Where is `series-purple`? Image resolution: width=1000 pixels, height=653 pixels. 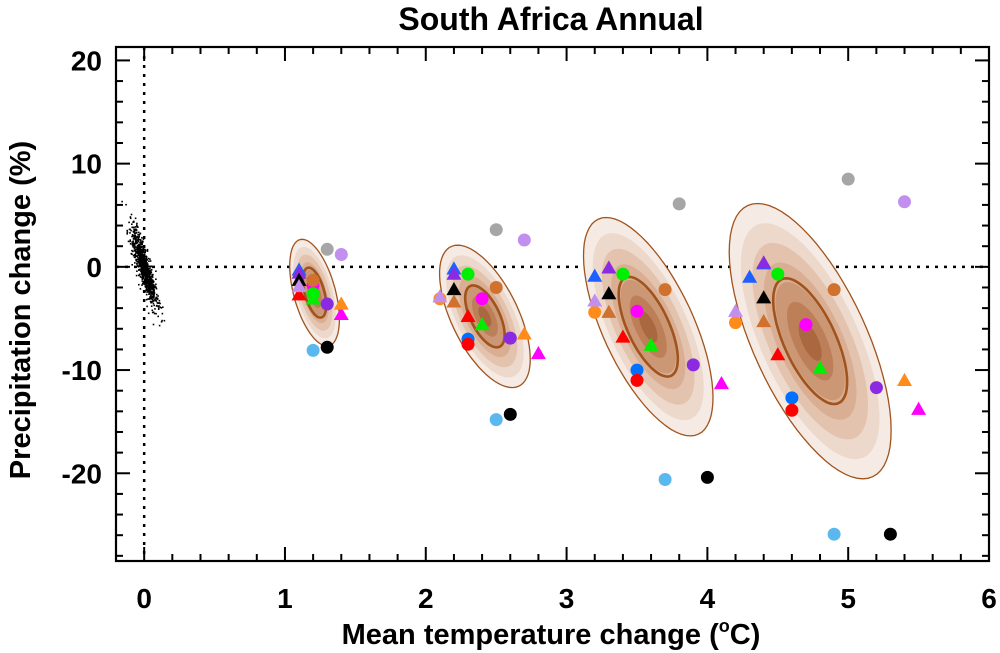 series-purple is located at coordinates (601, 346).